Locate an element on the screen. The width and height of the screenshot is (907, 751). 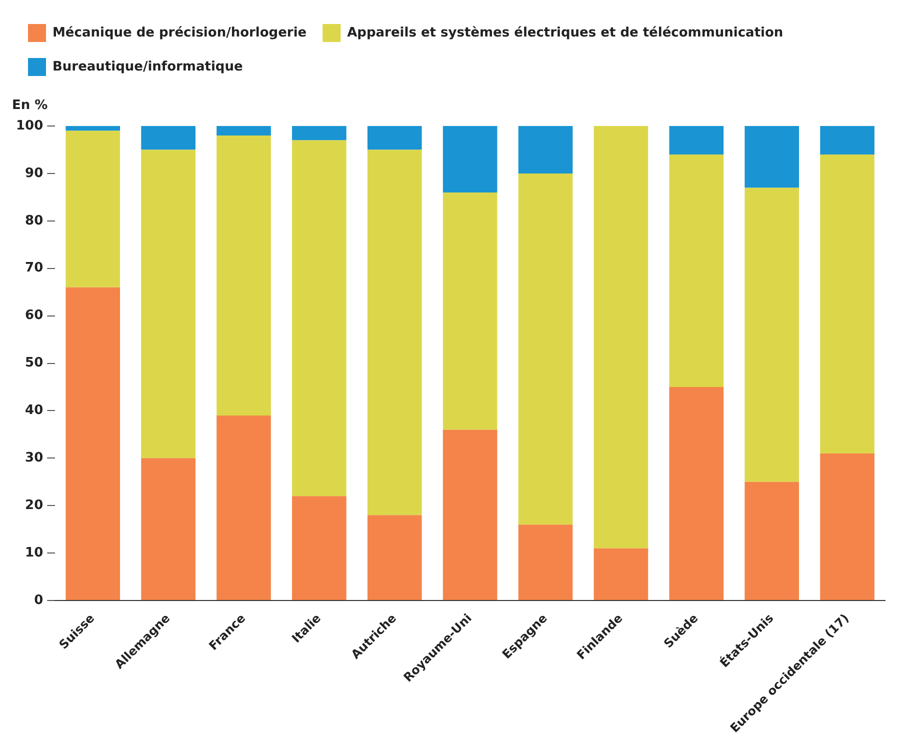
y-tick-label: 30 is located at coordinates (34, 458).